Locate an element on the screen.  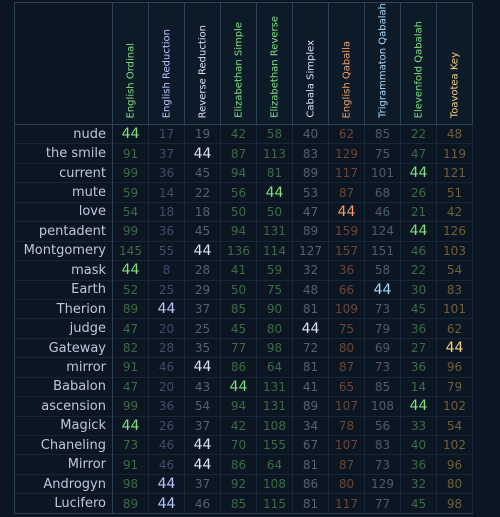
column-header: Elizabethan Simple is located at coordinates (238, 63).